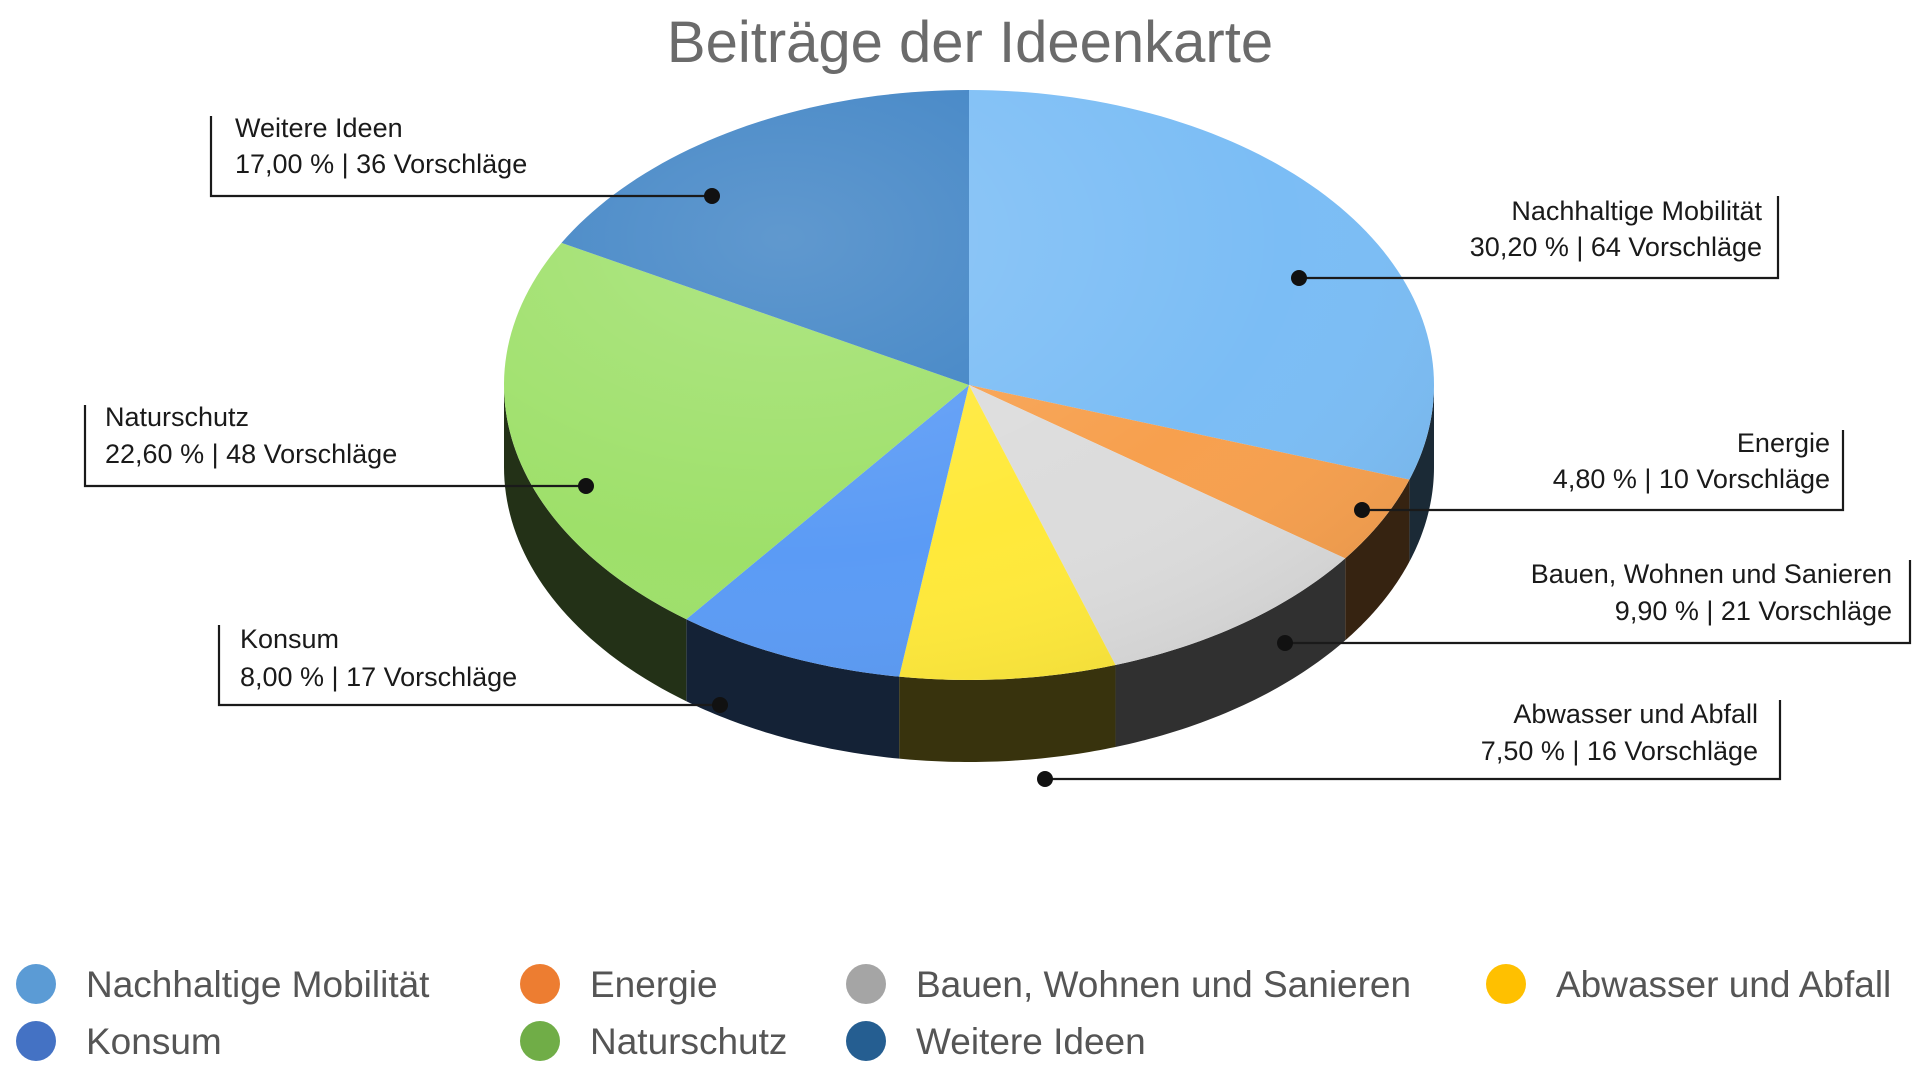  I want to click on leader-line-naturschutz, so click(334, 446).